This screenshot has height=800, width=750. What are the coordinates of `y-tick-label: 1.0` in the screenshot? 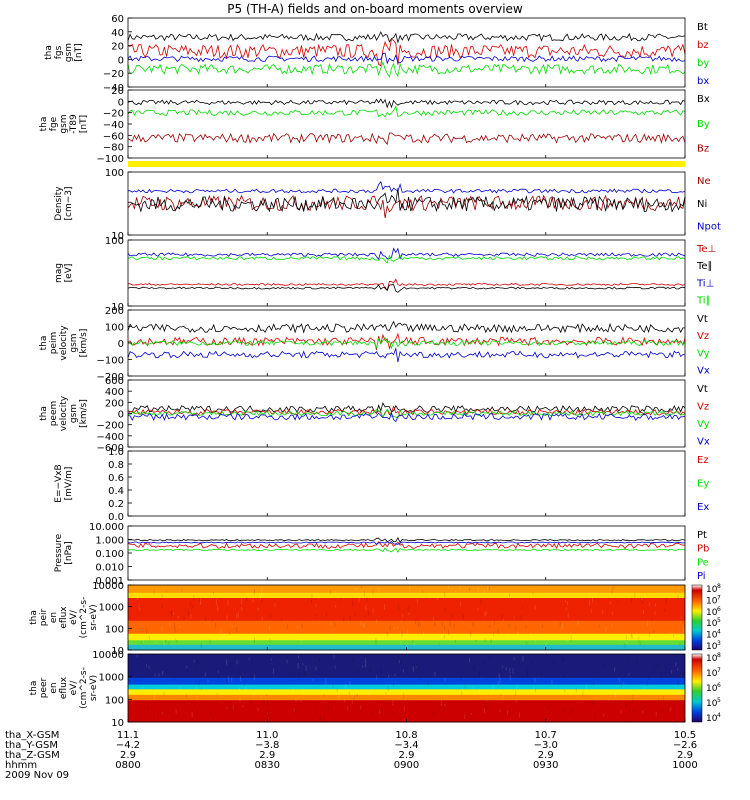 It's located at (116, 452).